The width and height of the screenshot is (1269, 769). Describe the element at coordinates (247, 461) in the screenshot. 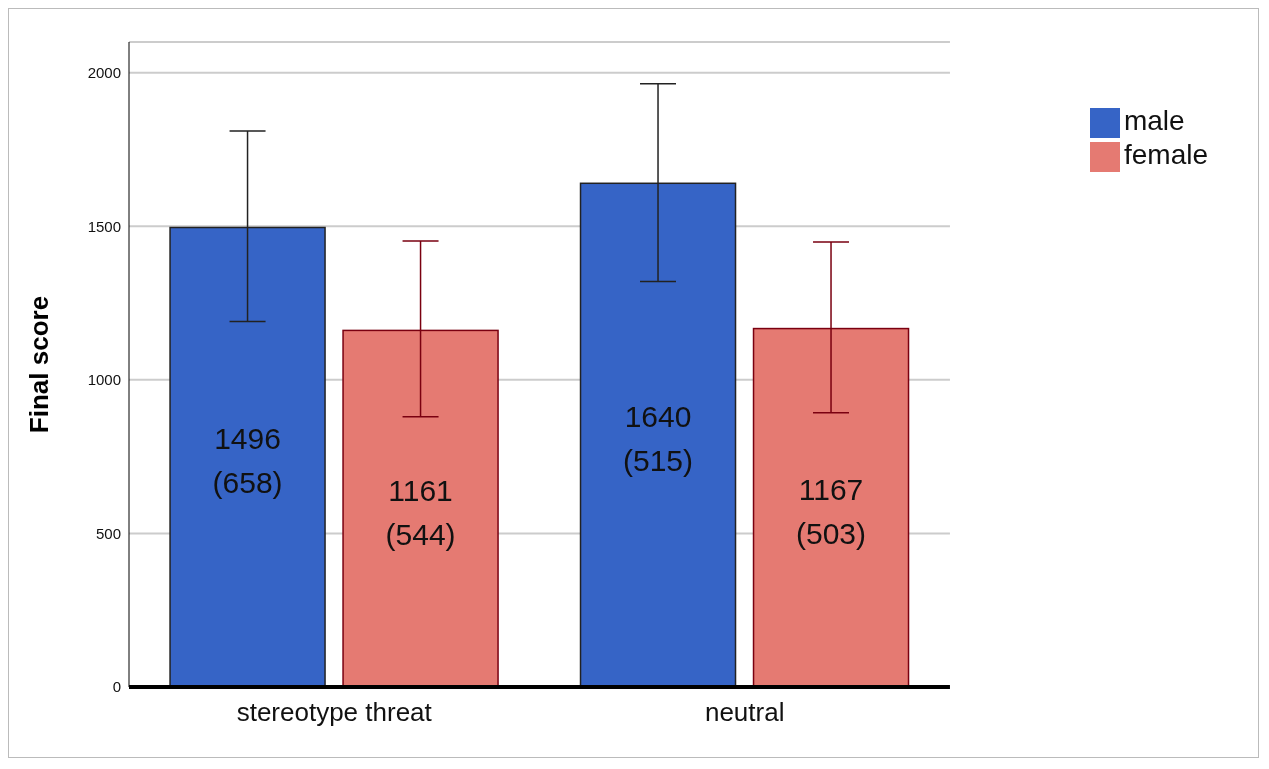

I see `data-label: 1496 (658)` at that location.